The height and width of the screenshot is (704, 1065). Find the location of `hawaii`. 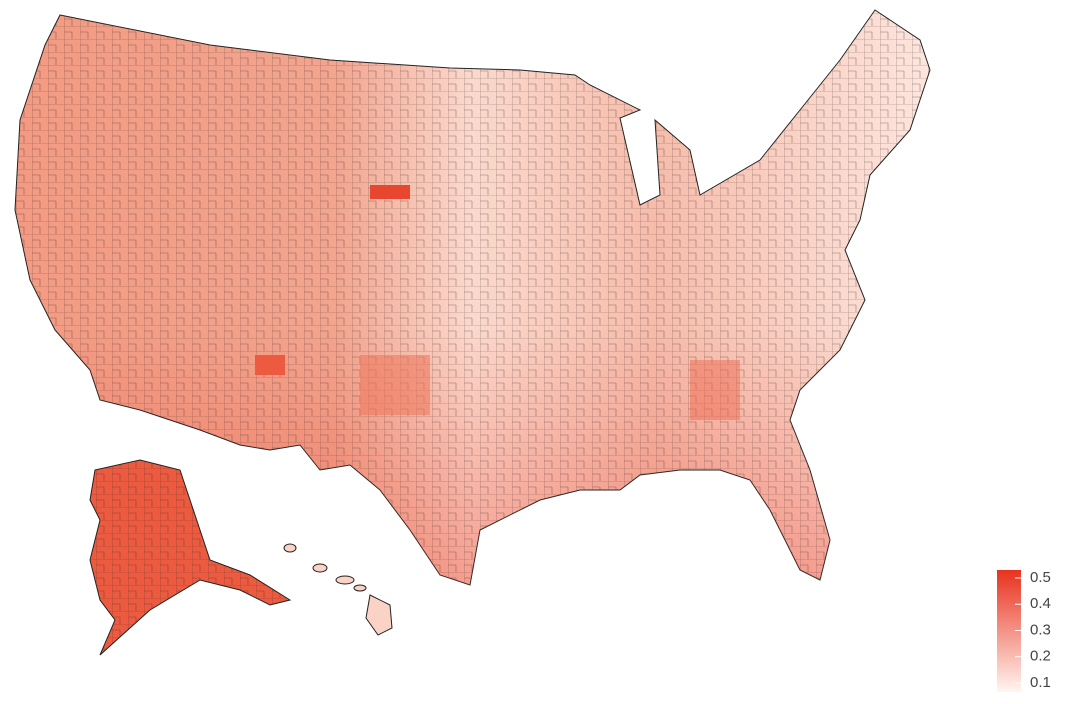

hawaii is located at coordinates (338, 589).